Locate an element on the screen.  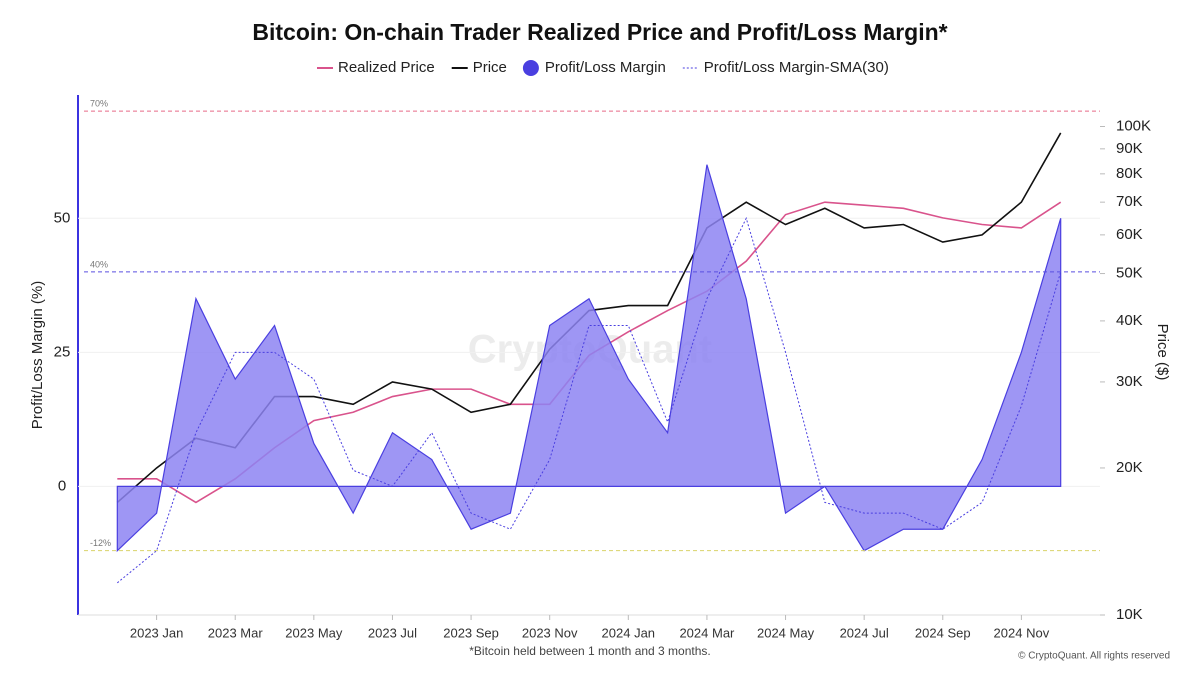
y-tick-label: 0 is located at coordinates (62, 485).